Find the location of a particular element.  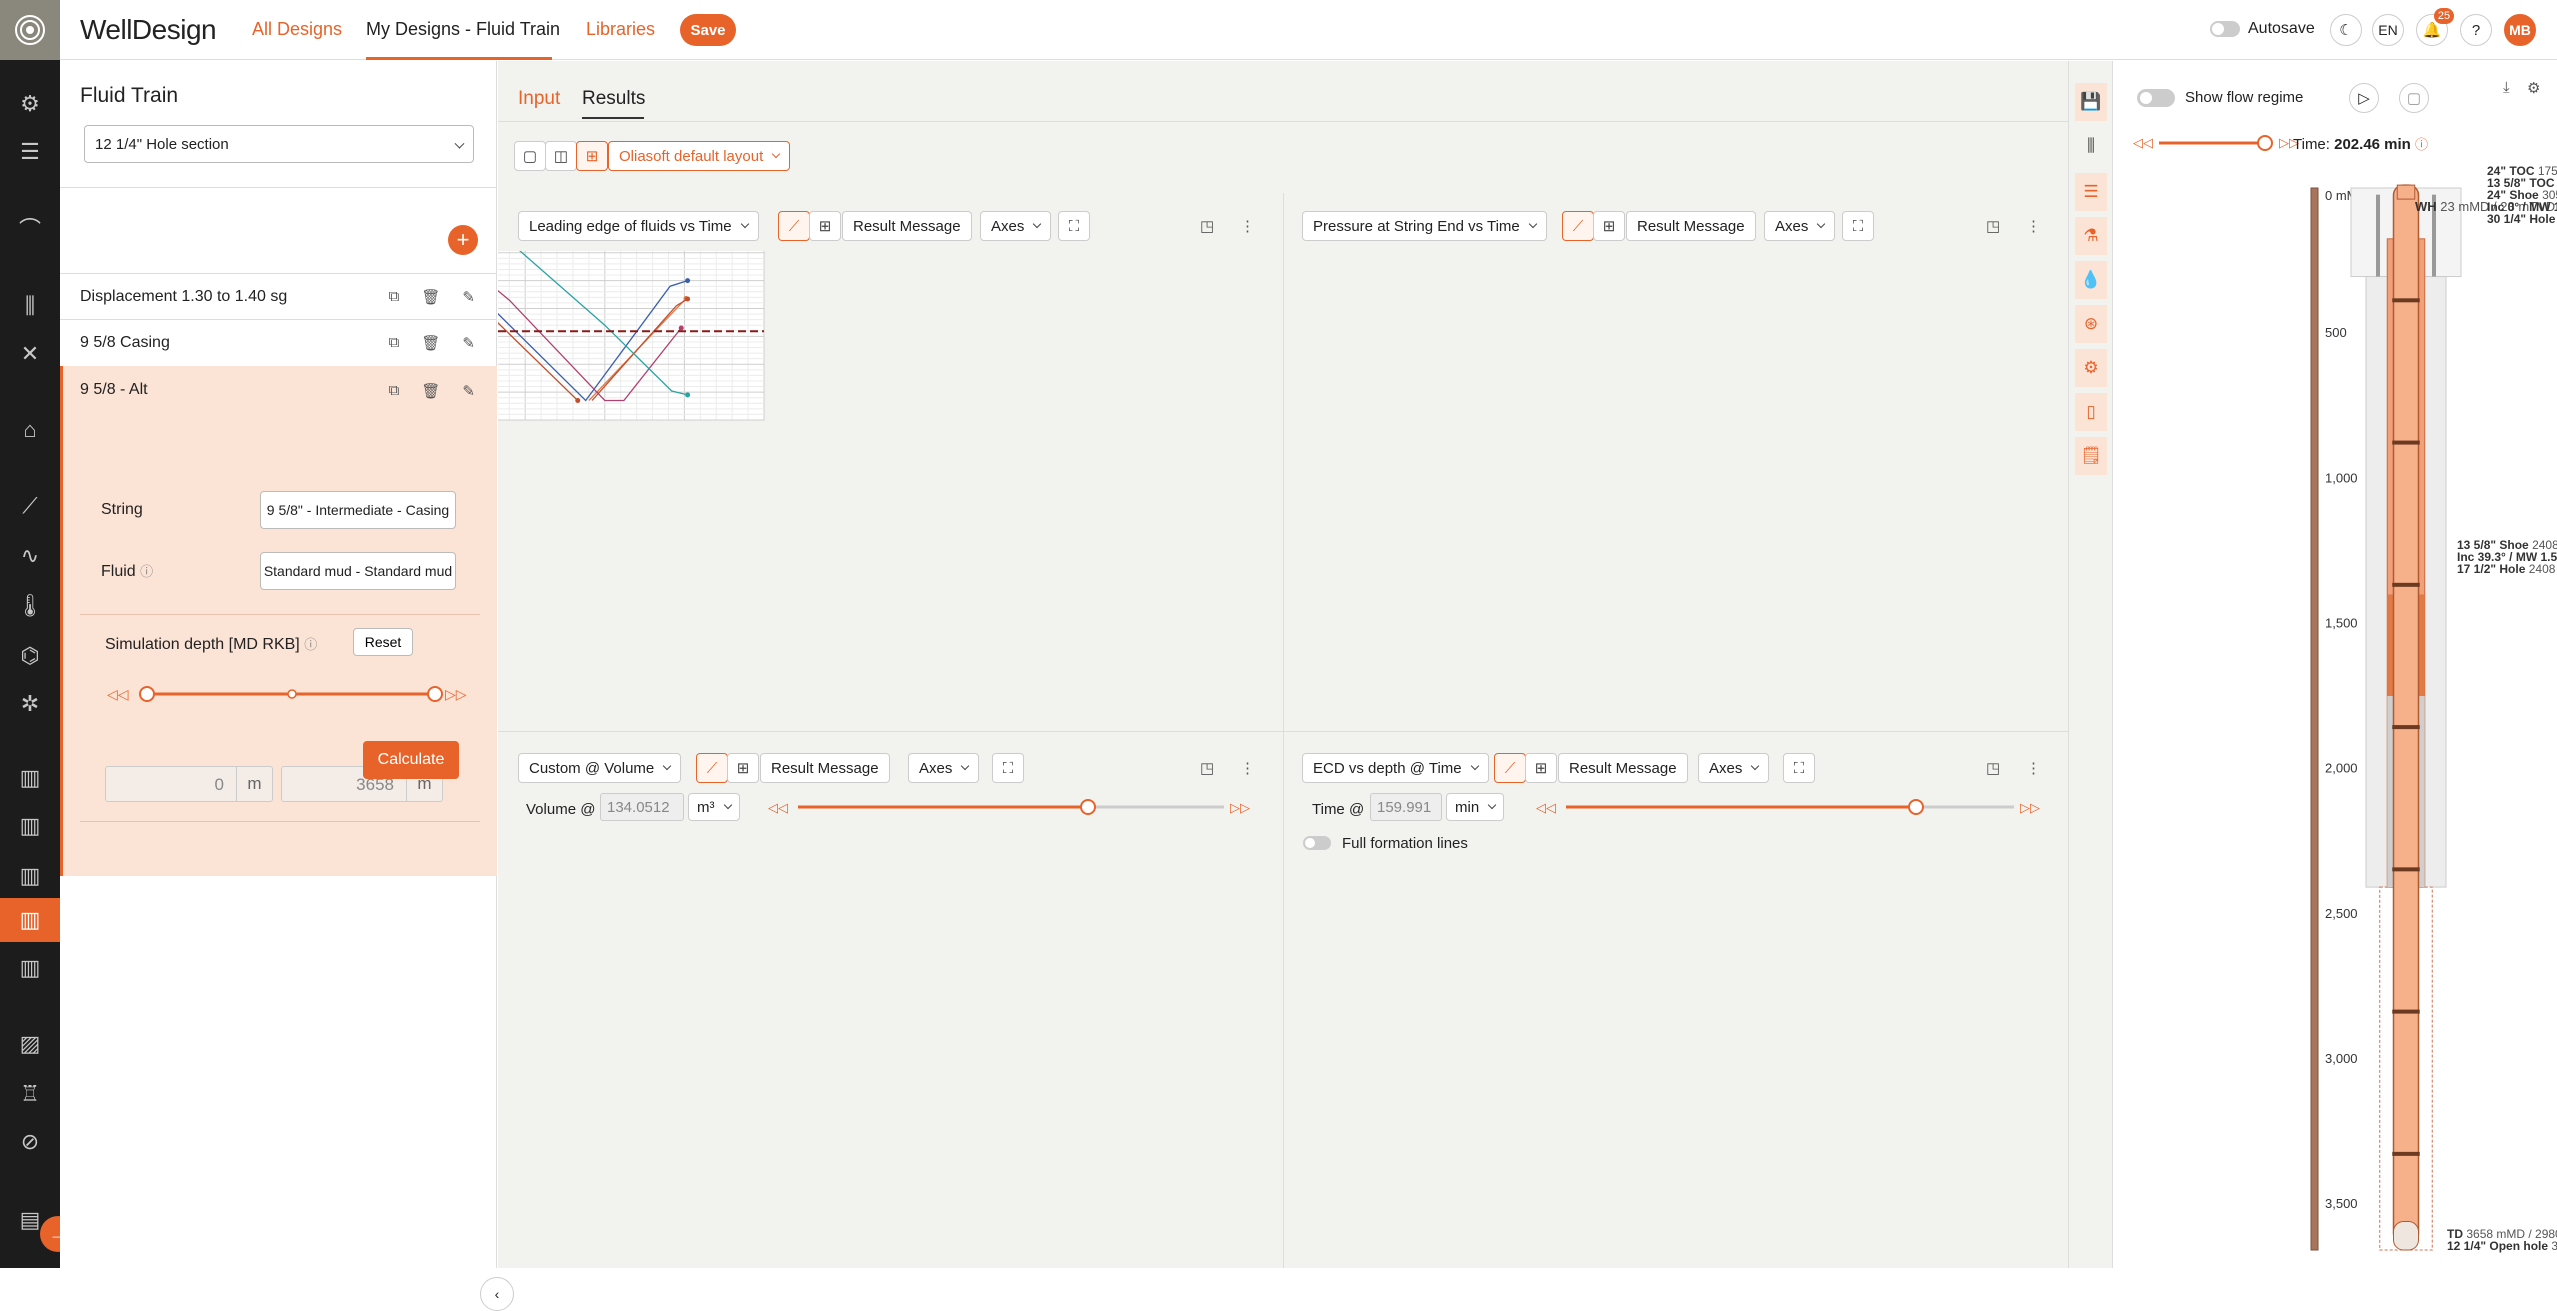

calculate-button: Calculate is located at coordinates (411, 760).